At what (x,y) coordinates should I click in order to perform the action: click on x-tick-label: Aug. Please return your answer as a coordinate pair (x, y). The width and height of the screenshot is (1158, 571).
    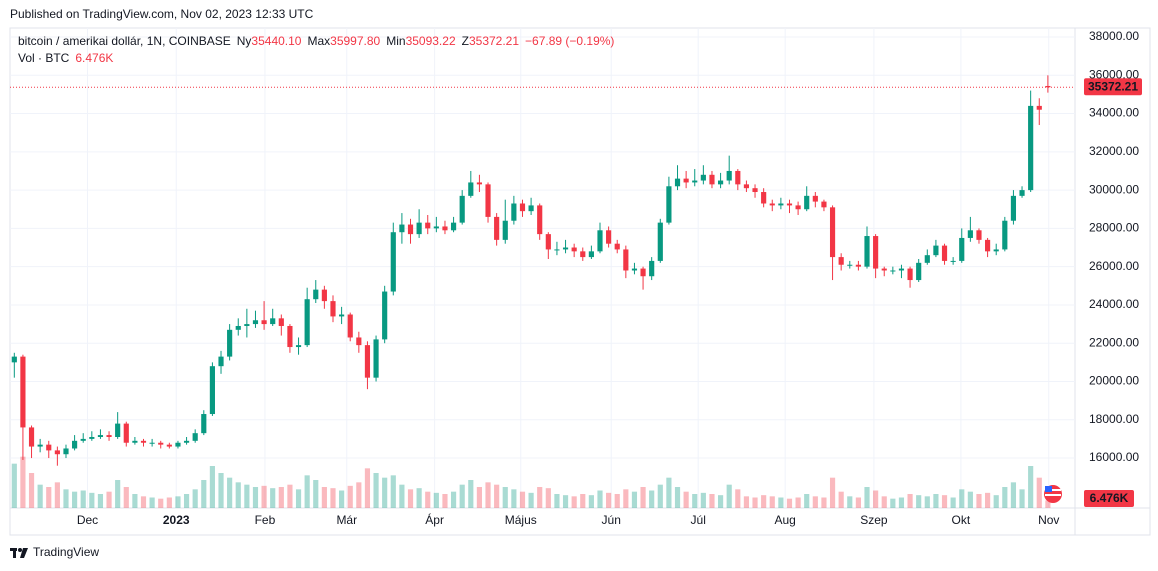
    Looking at the image, I should click on (785, 520).